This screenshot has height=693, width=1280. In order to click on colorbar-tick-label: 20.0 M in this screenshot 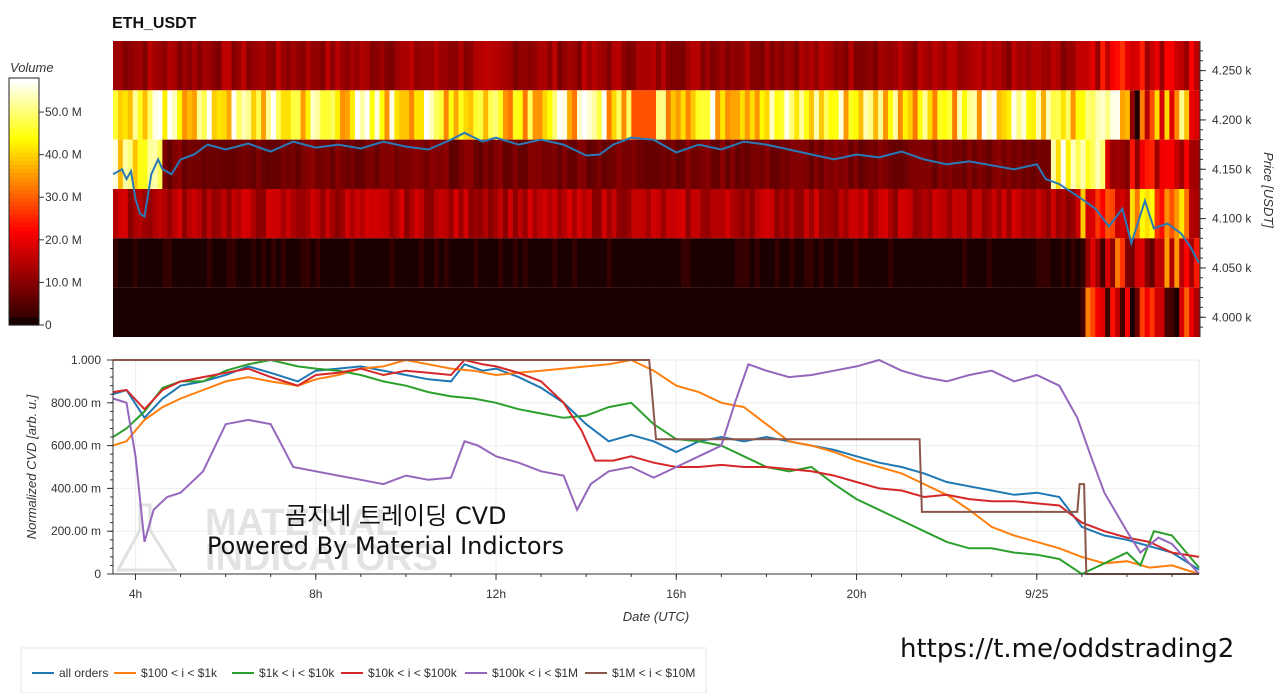, I will do `click(63, 240)`.